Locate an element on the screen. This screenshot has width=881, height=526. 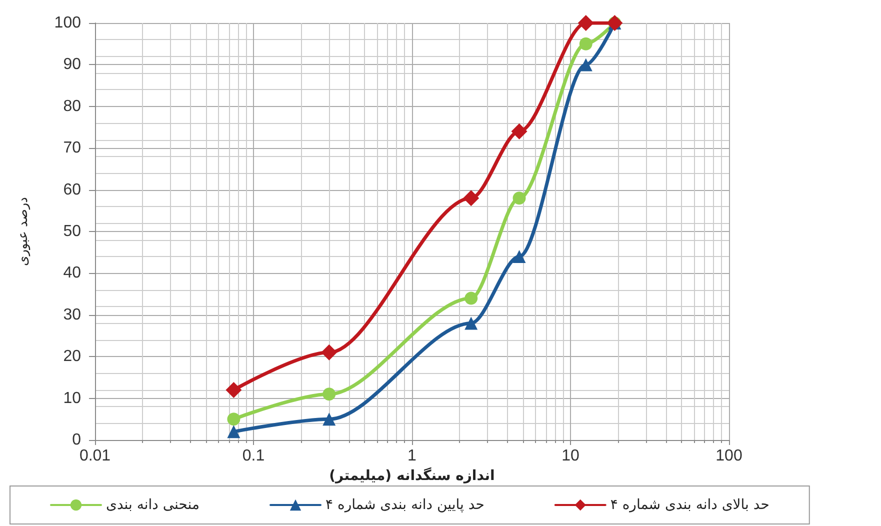
y-axis-title: درصد عبوری is located at coordinates (23, 231).